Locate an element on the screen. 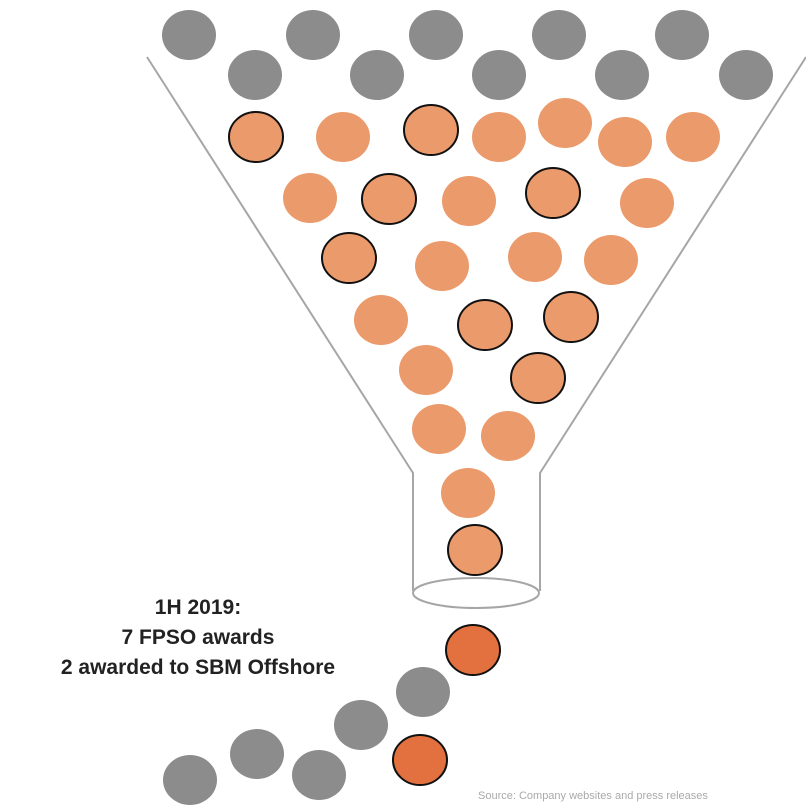  funnel-spout-opening is located at coordinates (476, 593).